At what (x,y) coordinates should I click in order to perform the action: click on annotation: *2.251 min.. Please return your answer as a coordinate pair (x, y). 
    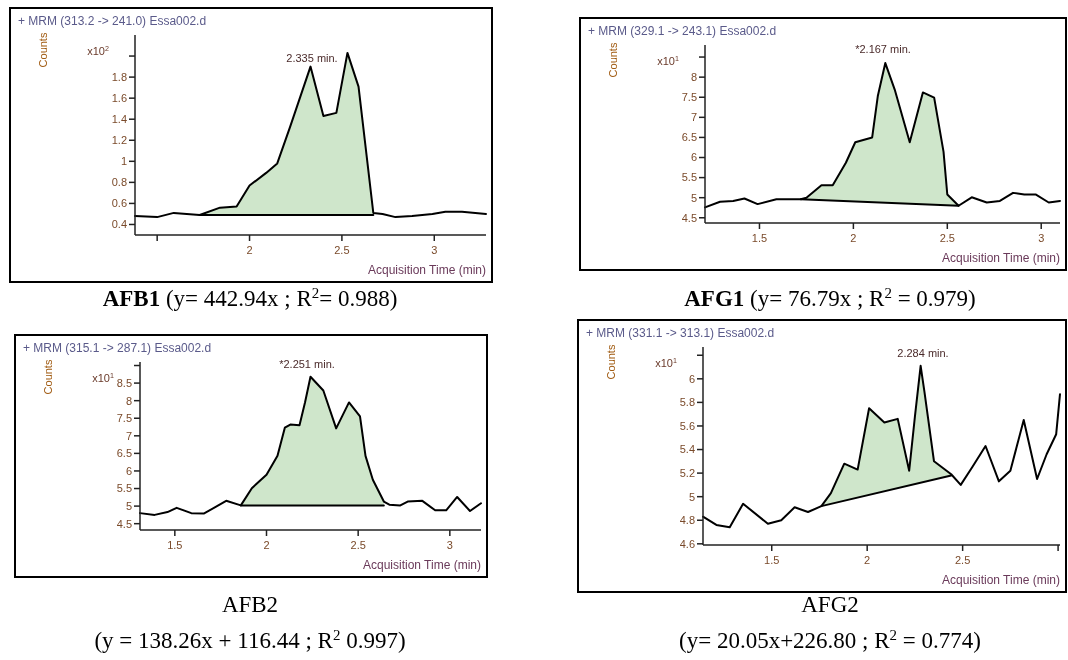
    Looking at the image, I should click on (307, 363).